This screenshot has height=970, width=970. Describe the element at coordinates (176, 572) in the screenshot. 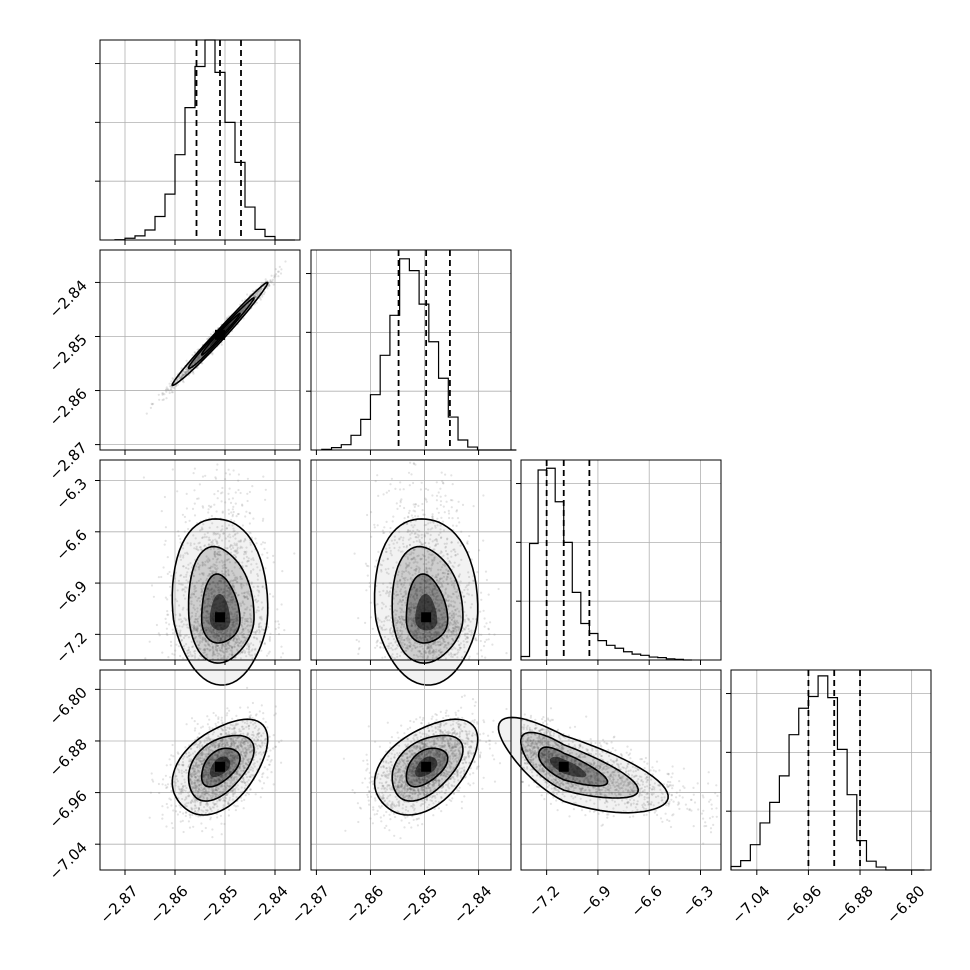

I see `density-panel-2-0: −6.3−6.6−6.9−7.2` at that location.